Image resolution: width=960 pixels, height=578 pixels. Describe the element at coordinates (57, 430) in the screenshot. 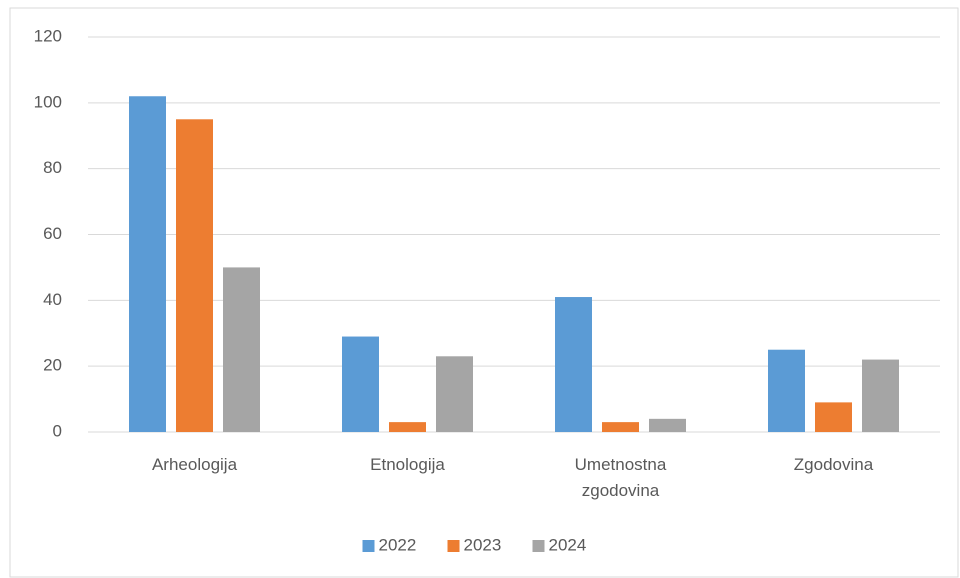

I see `y-tick-label: 0` at that location.